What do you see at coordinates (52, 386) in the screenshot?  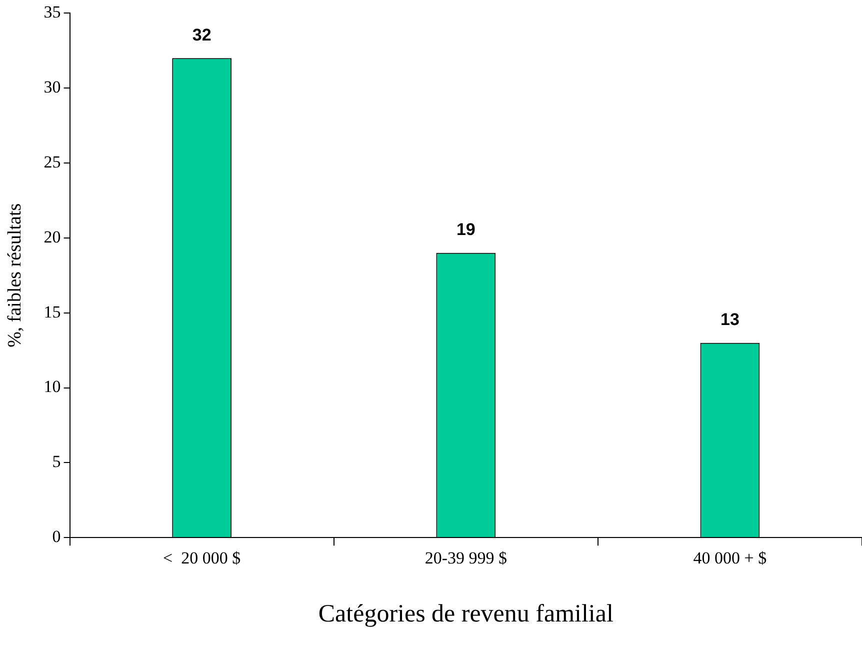 I see `y-tick-label: 10` at bounding box center [52, 386].